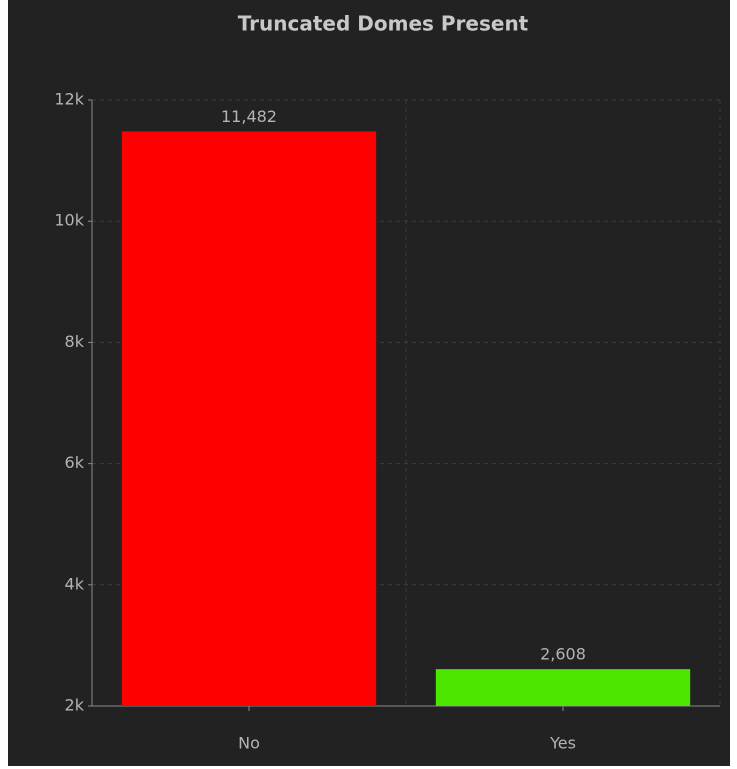 The image size is (737, 769). I want to click on y-tick-label: 10k, so click(69, 220).